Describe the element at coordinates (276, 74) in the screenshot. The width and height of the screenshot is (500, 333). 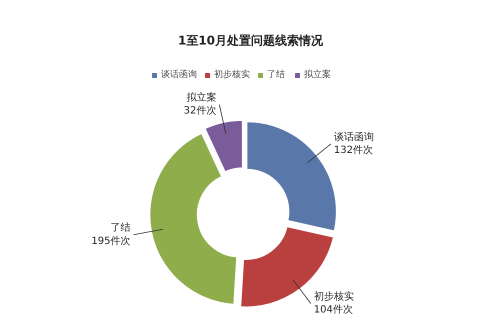
I see `legend-label: 了结` at that location.